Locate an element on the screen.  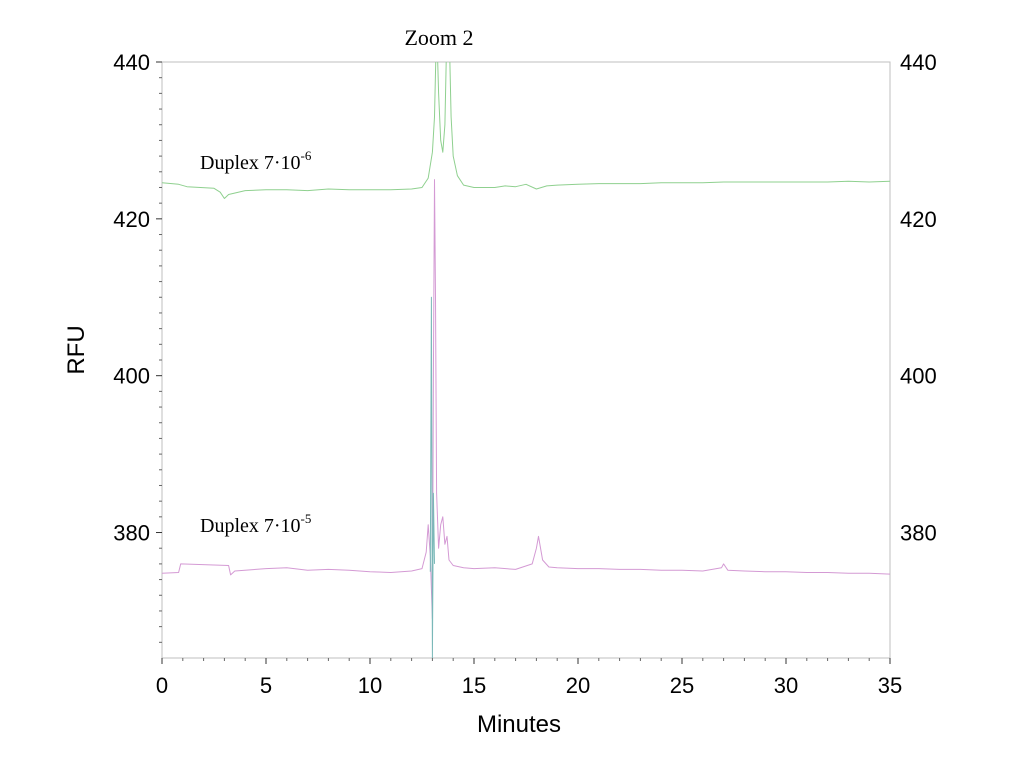
annotation-upper: Duplex 7·10-6 is located at coordinates (256, 161).